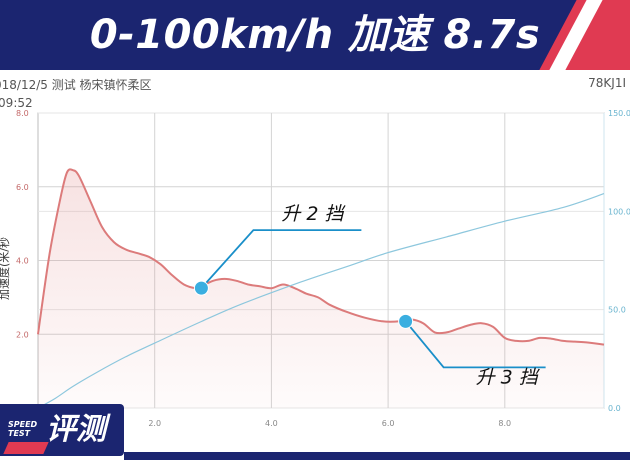  I want to click on logo-small-text: SPEED TEST, so click(22, 429).